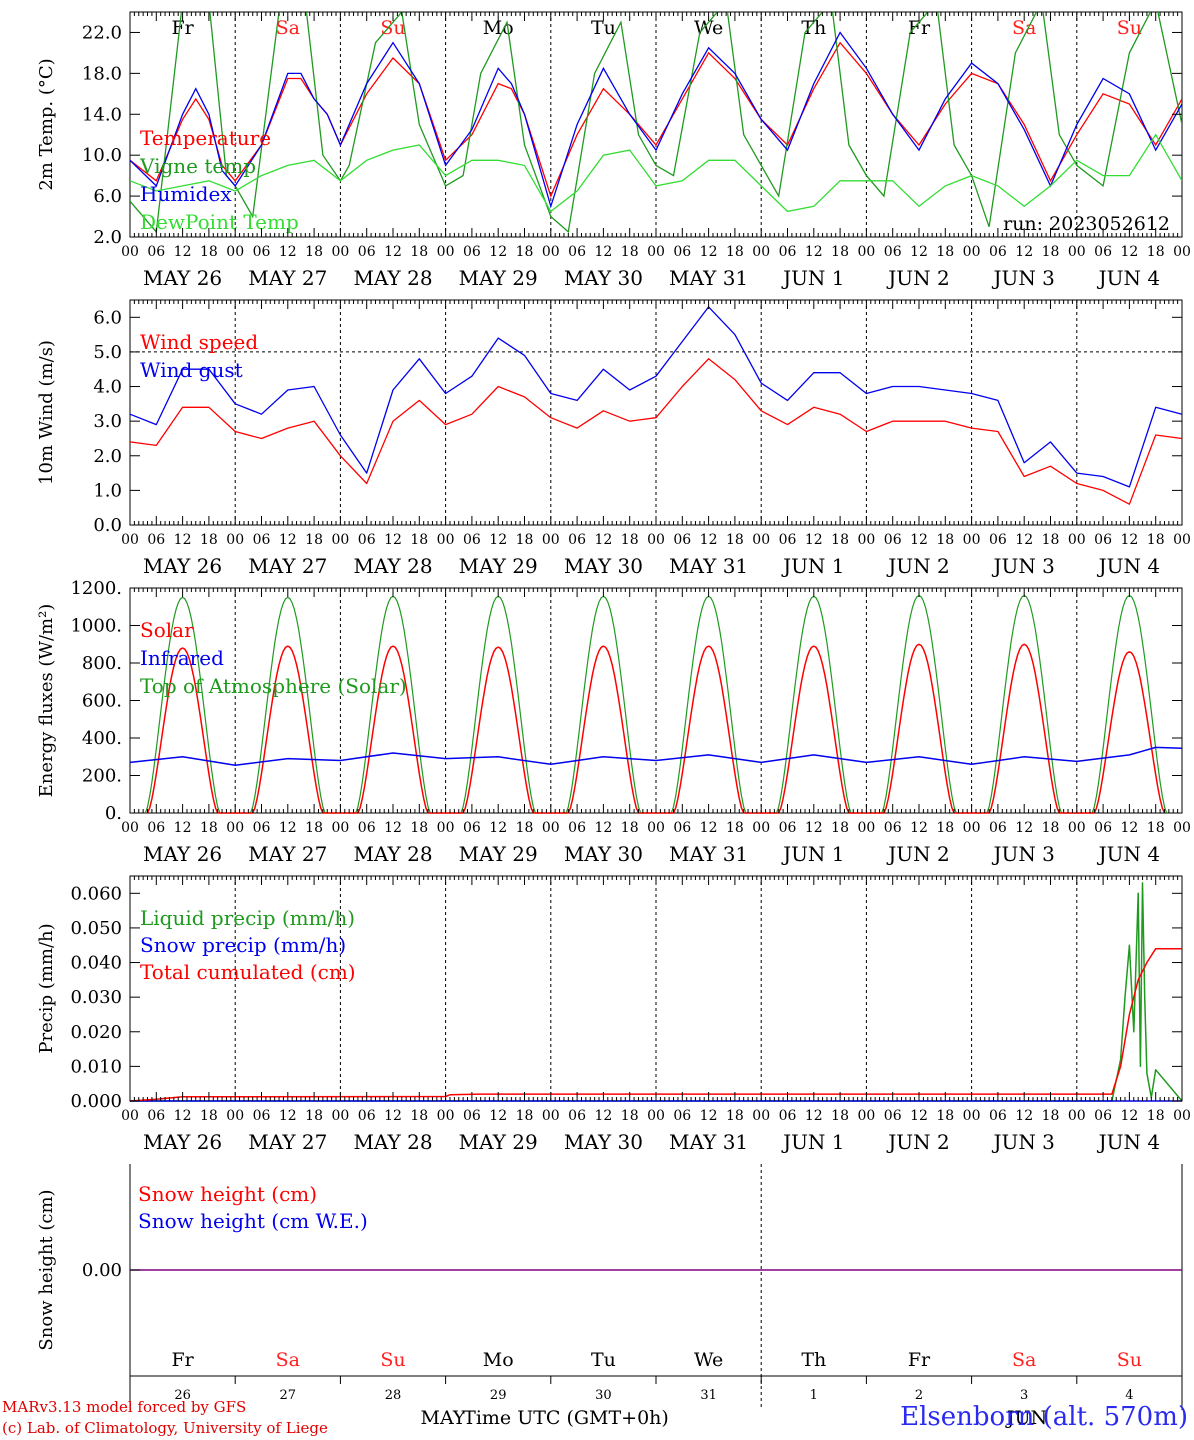 The width and height of the screenshot is (1194, 1440). I want to click on y-tick-label: 0.010, so click(96, 1066).